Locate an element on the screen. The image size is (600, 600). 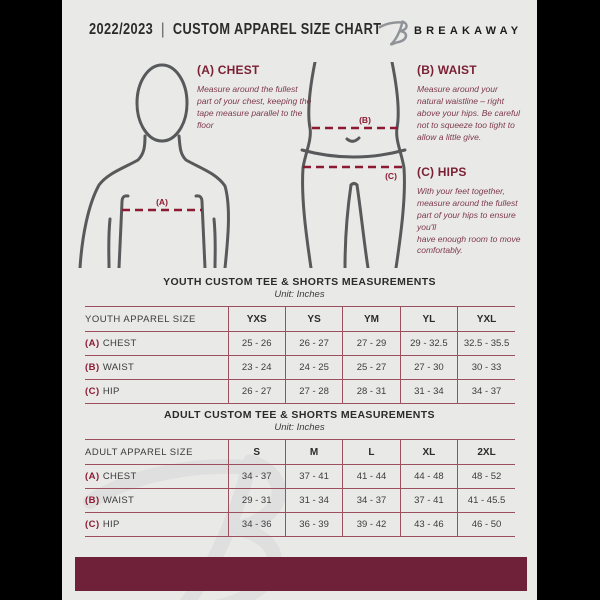
cell-value: 24 - 25 is located at coordinates (313, 367).